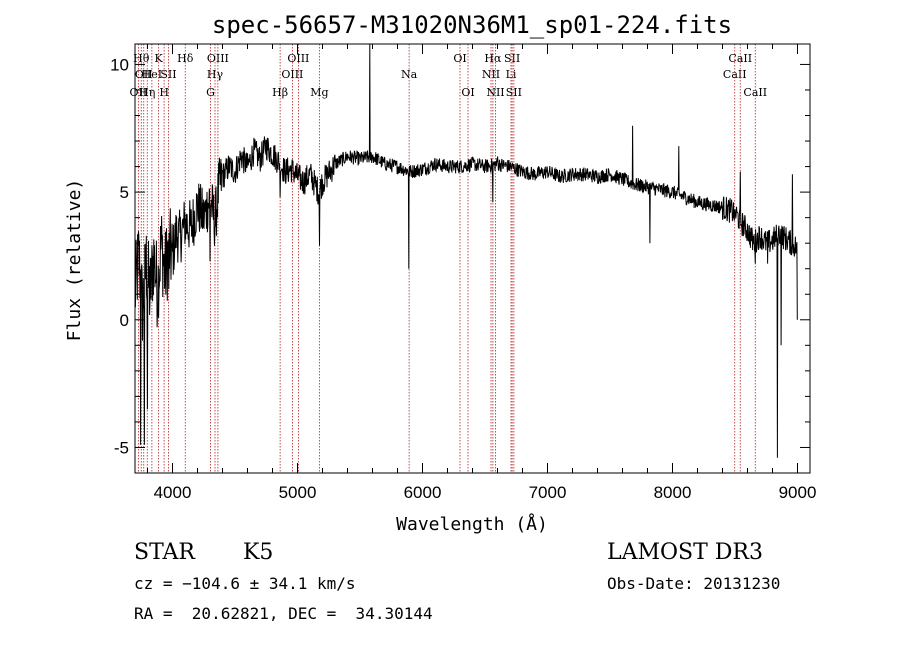 This screenshot has height=649, width=900. I want to click on spectral-line-label: Hθ, so click(141, 58).